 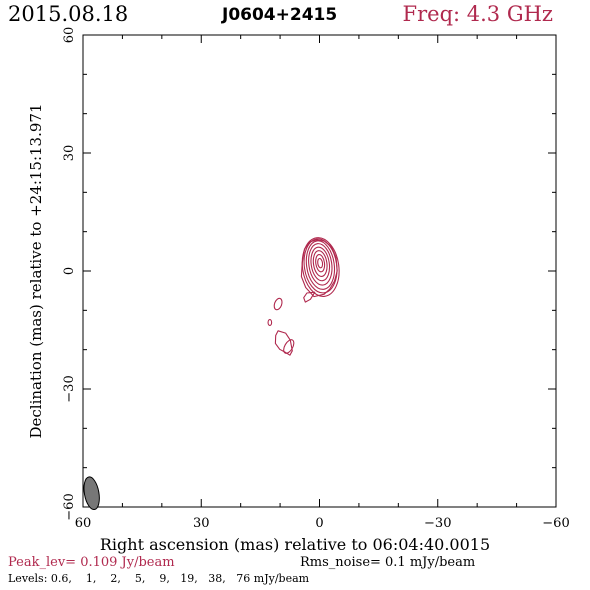 What do you see at coordinates (83, 523) in the screenshot?
I see `x-tick-label-0: 60` at bounding box center [83, 523].